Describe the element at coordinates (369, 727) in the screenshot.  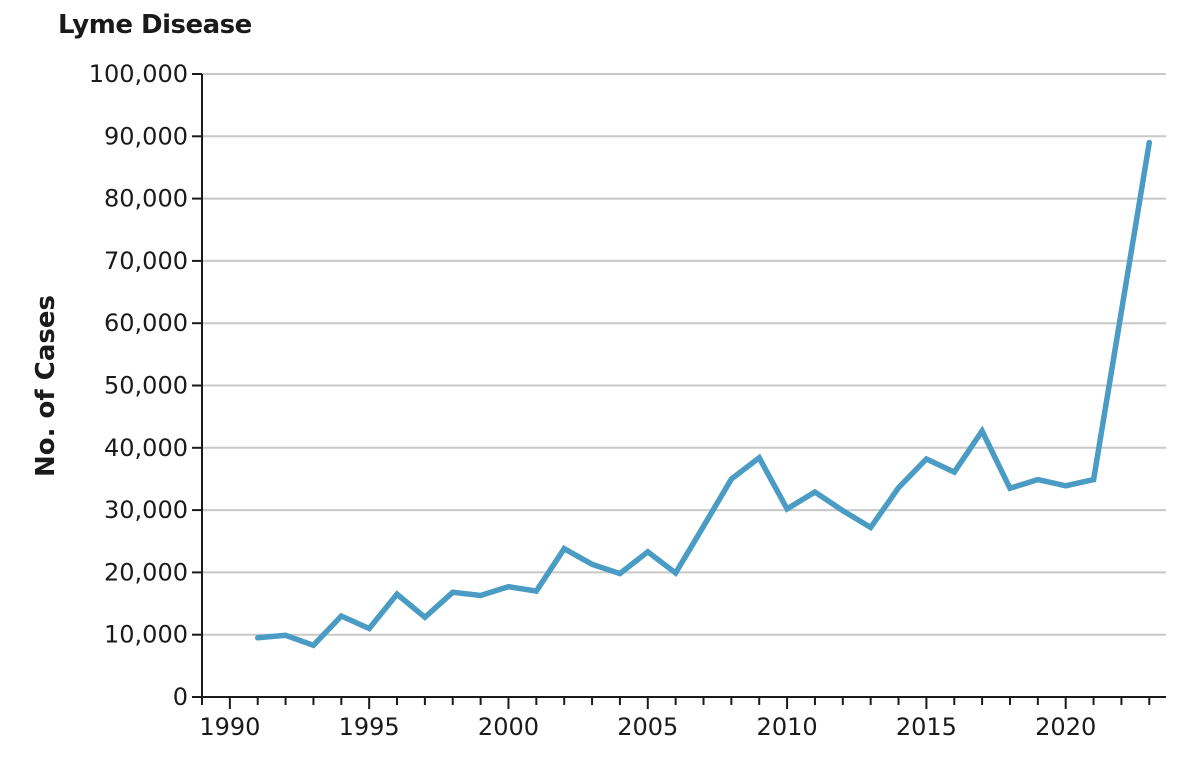
I see `x-tick-label-1: 1995` at that location.